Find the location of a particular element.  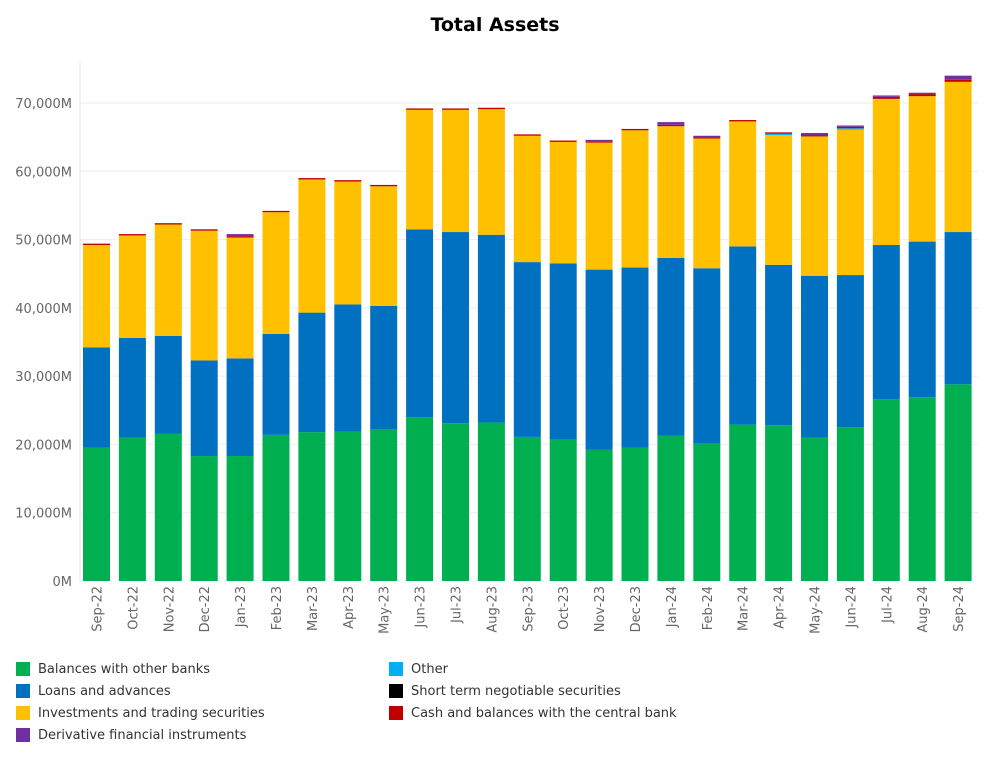

legend-item: Investments and trading securities is located at coordinates (140, 713).